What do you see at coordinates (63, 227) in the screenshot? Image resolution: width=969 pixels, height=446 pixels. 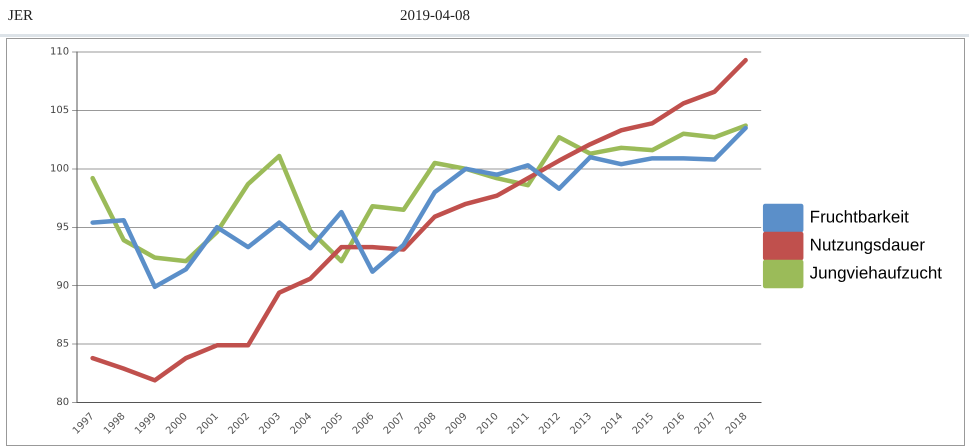 I see `y-tick-label: 95` at bounding box center [63, 227].